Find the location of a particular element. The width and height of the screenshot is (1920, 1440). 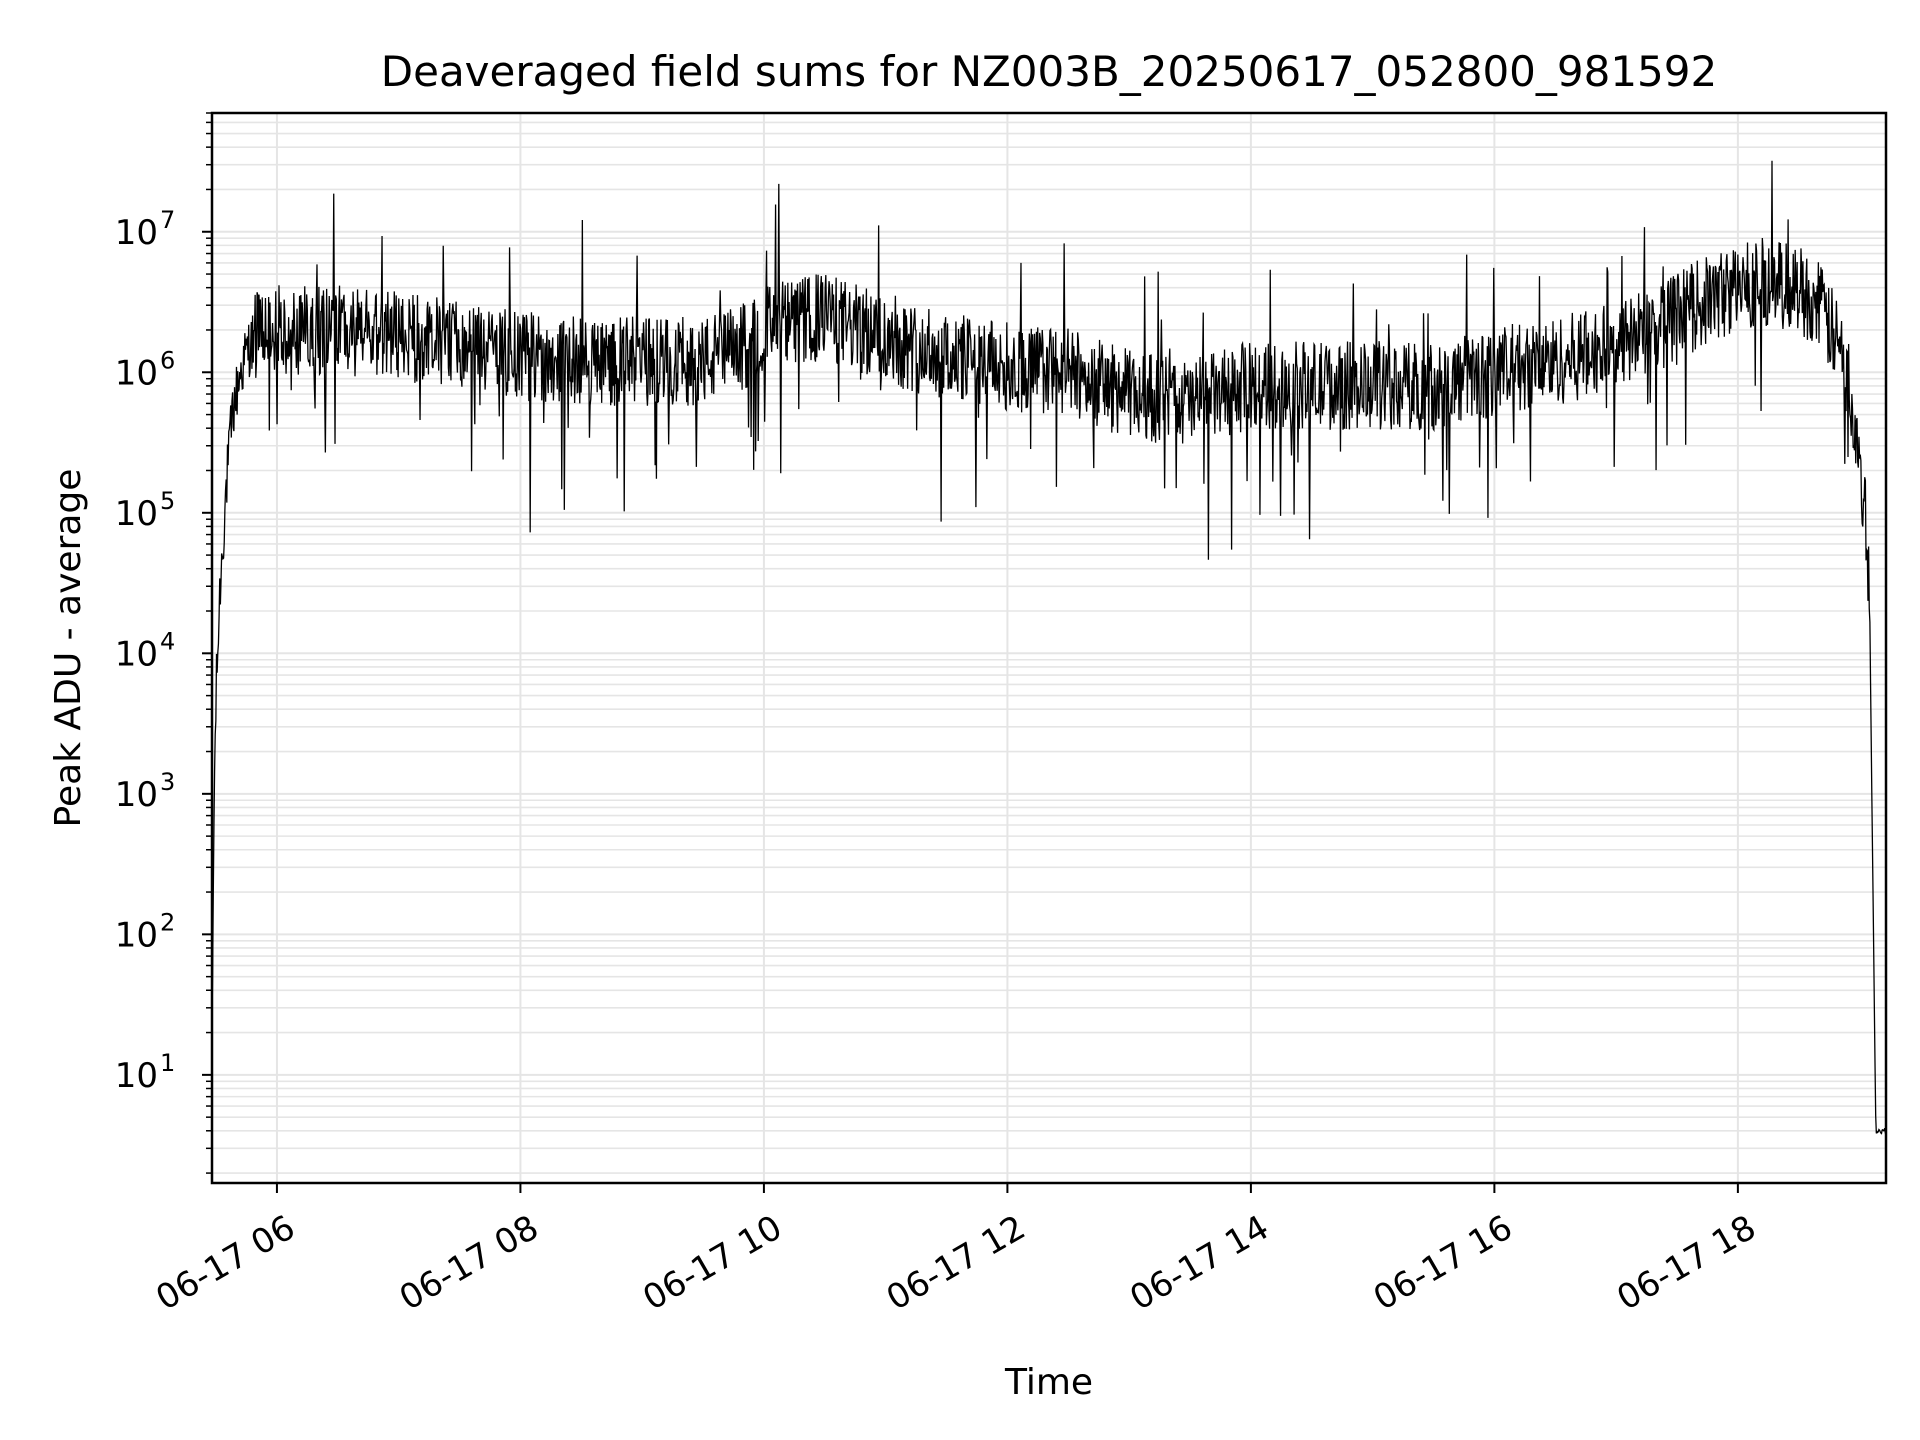

x-tick-label: 06-17 06 is located at coordinates (225, 1263).